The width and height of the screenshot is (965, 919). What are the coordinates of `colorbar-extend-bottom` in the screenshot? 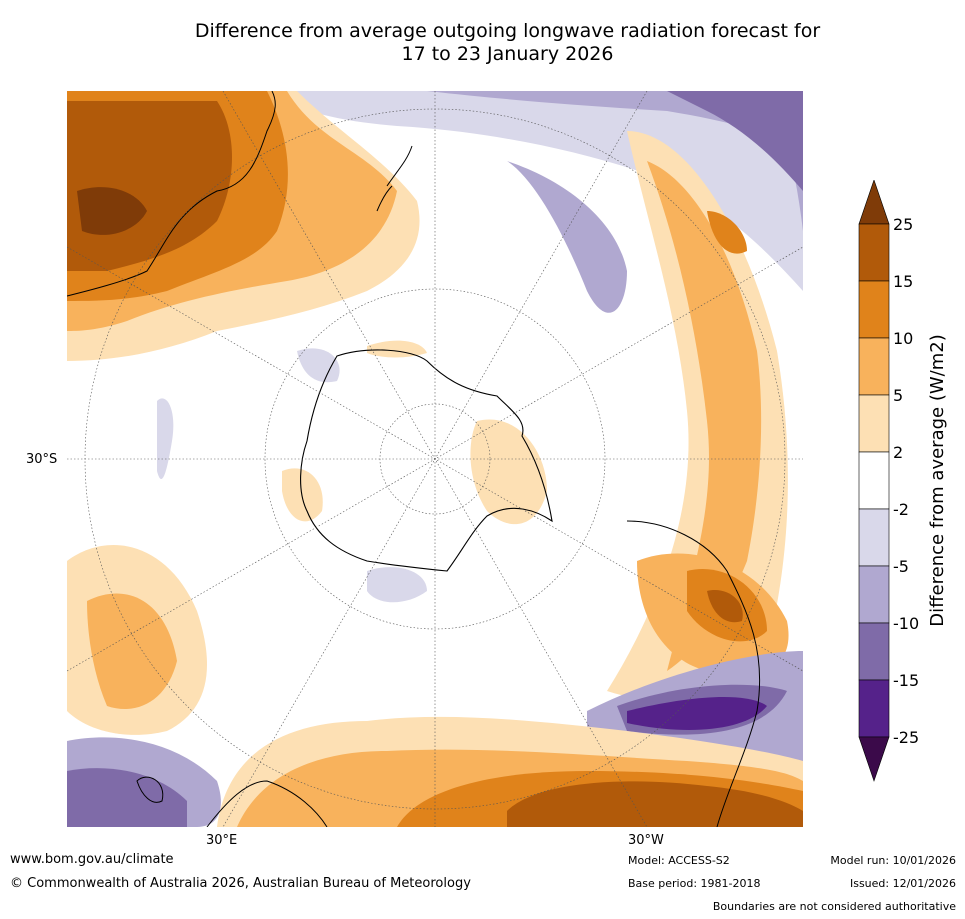 It's located at (874, 759).